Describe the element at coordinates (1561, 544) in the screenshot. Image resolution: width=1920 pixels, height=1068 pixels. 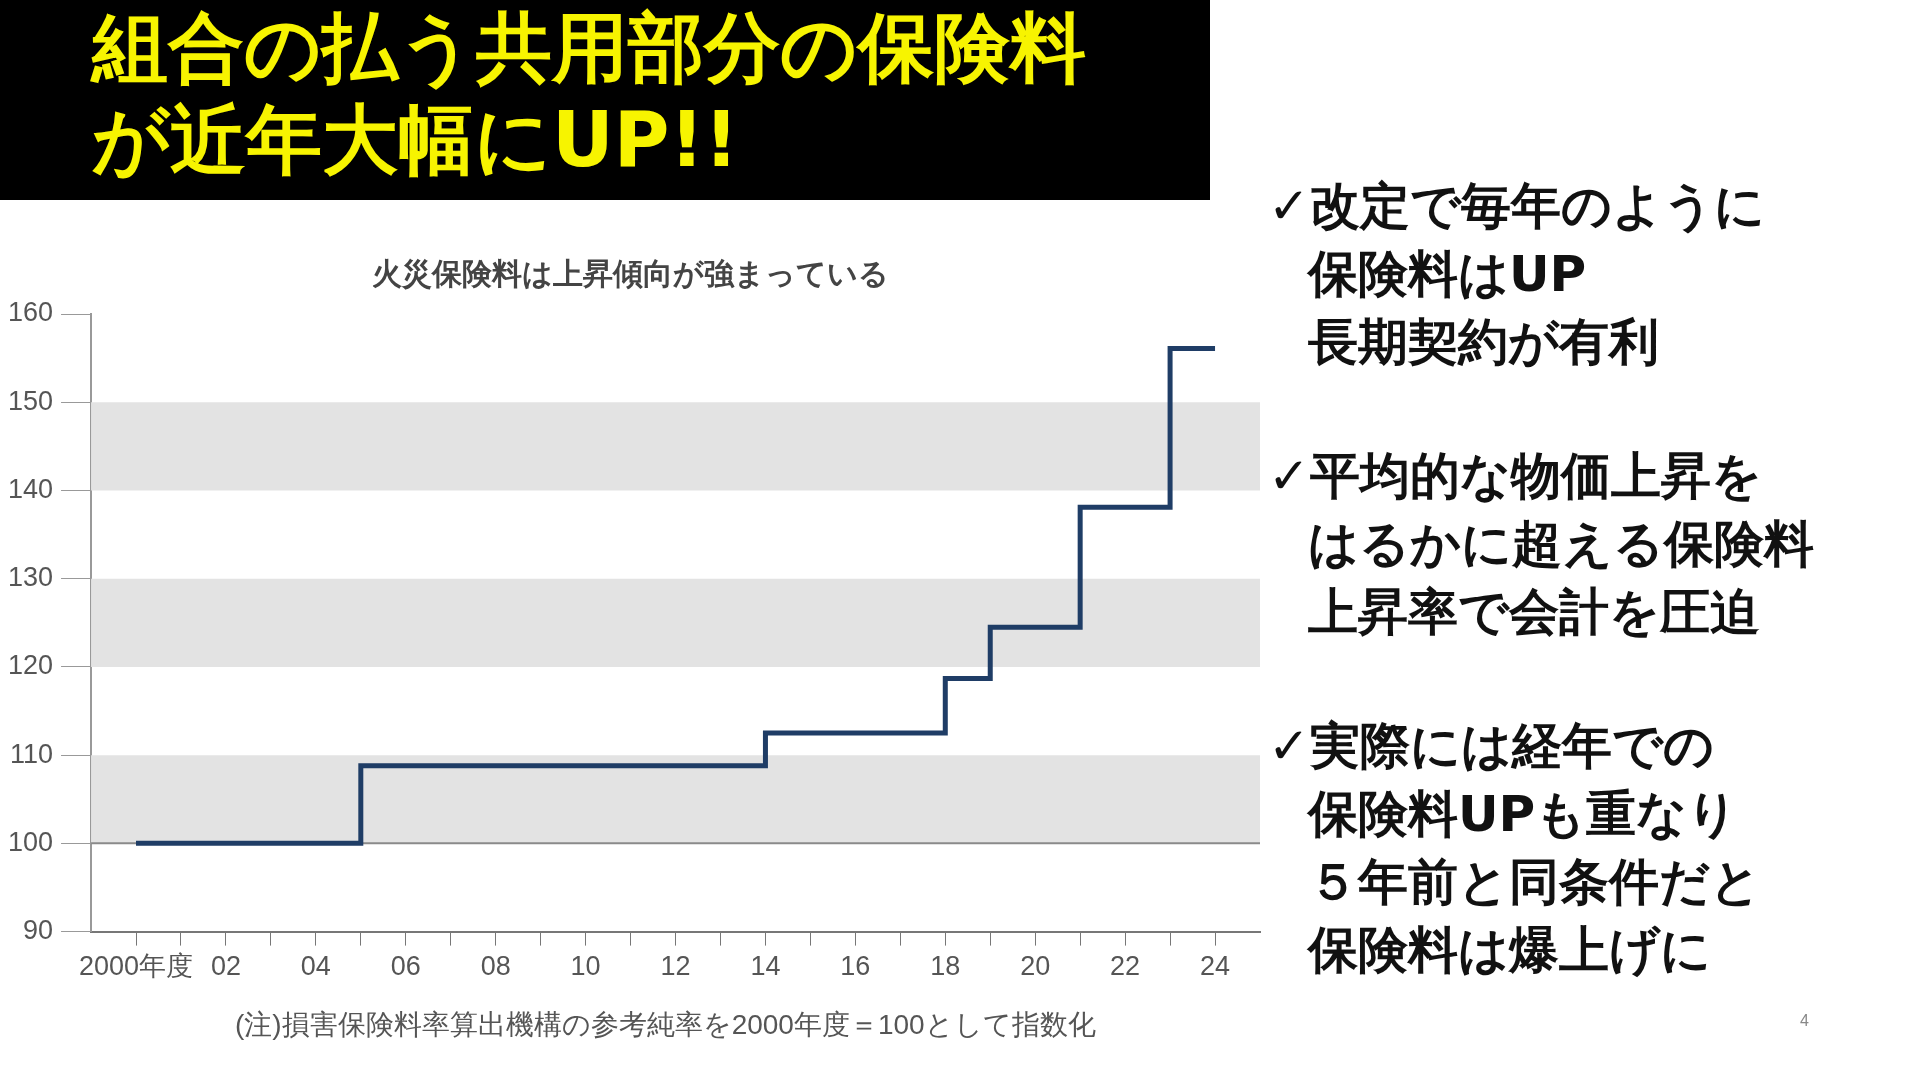
I see `text: はるかに超える保険料` at that location.